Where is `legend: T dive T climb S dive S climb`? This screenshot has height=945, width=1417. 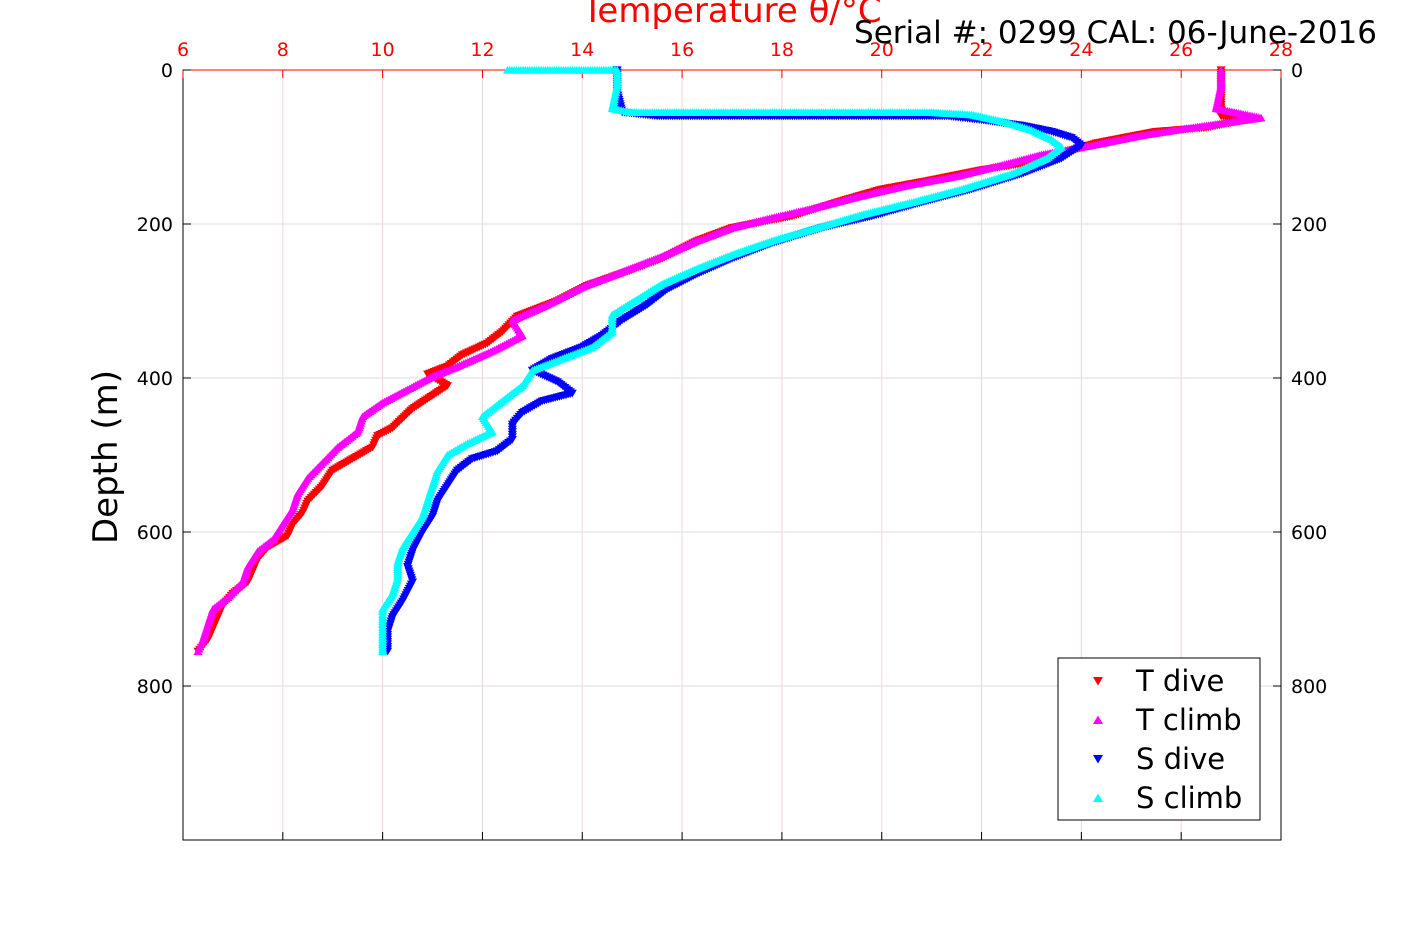 legend: T dive T climb S dive S climb is located at coordinates (1159, 739).